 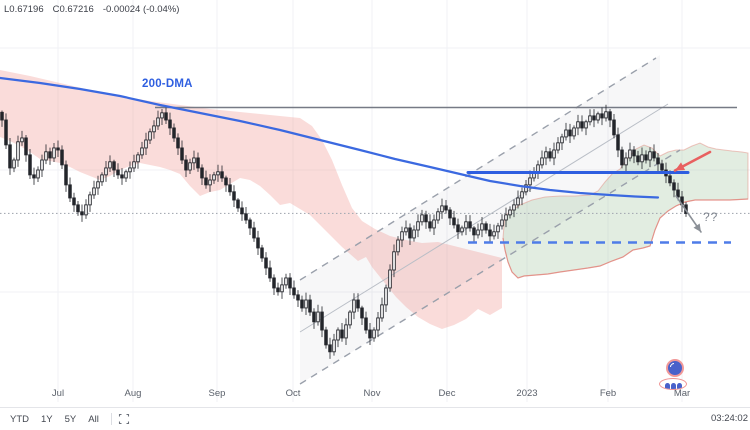 I want to click on x-tick-dec: Dec, so click(x=447, y=393).